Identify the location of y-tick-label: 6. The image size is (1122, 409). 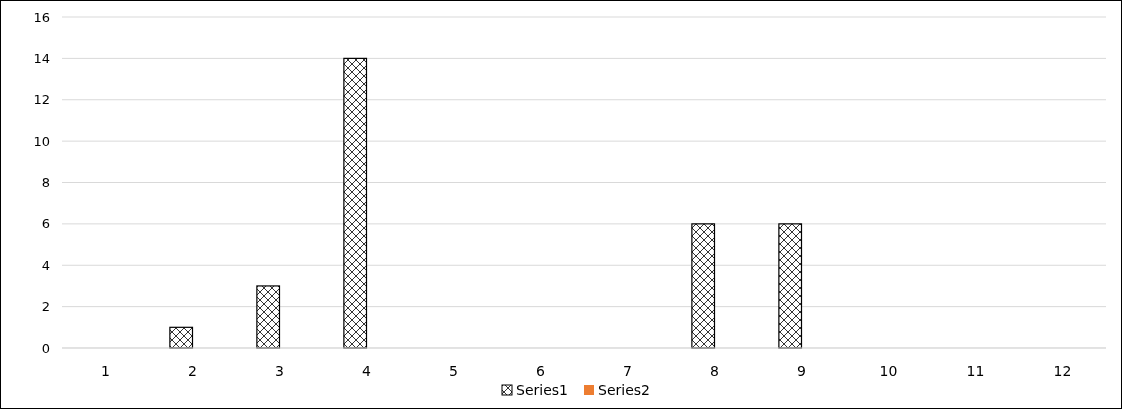
(45, 224).